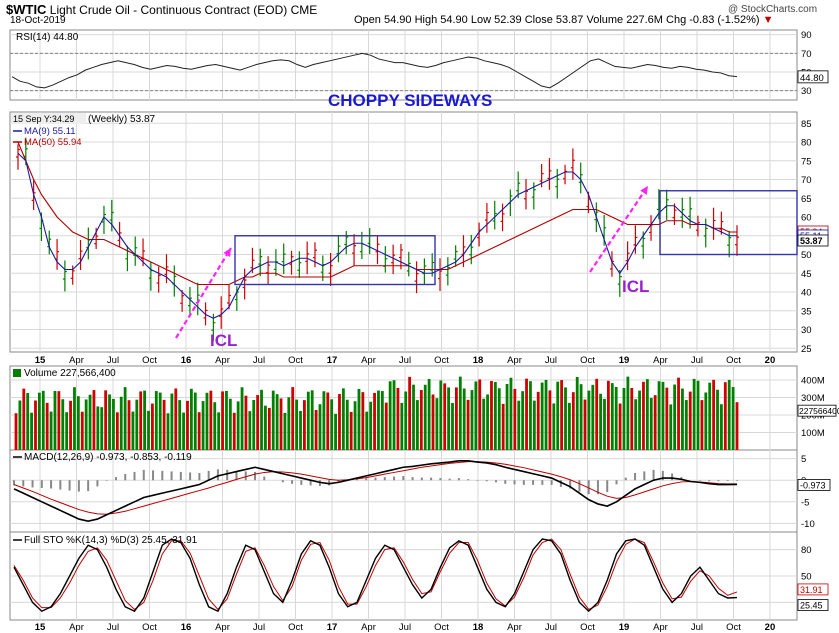 Image resolution: width=839 pixels, height=633 pixels. Describe the element at coordinates (367, 20) in the screenshot. I see `open-label: Open` at that location.